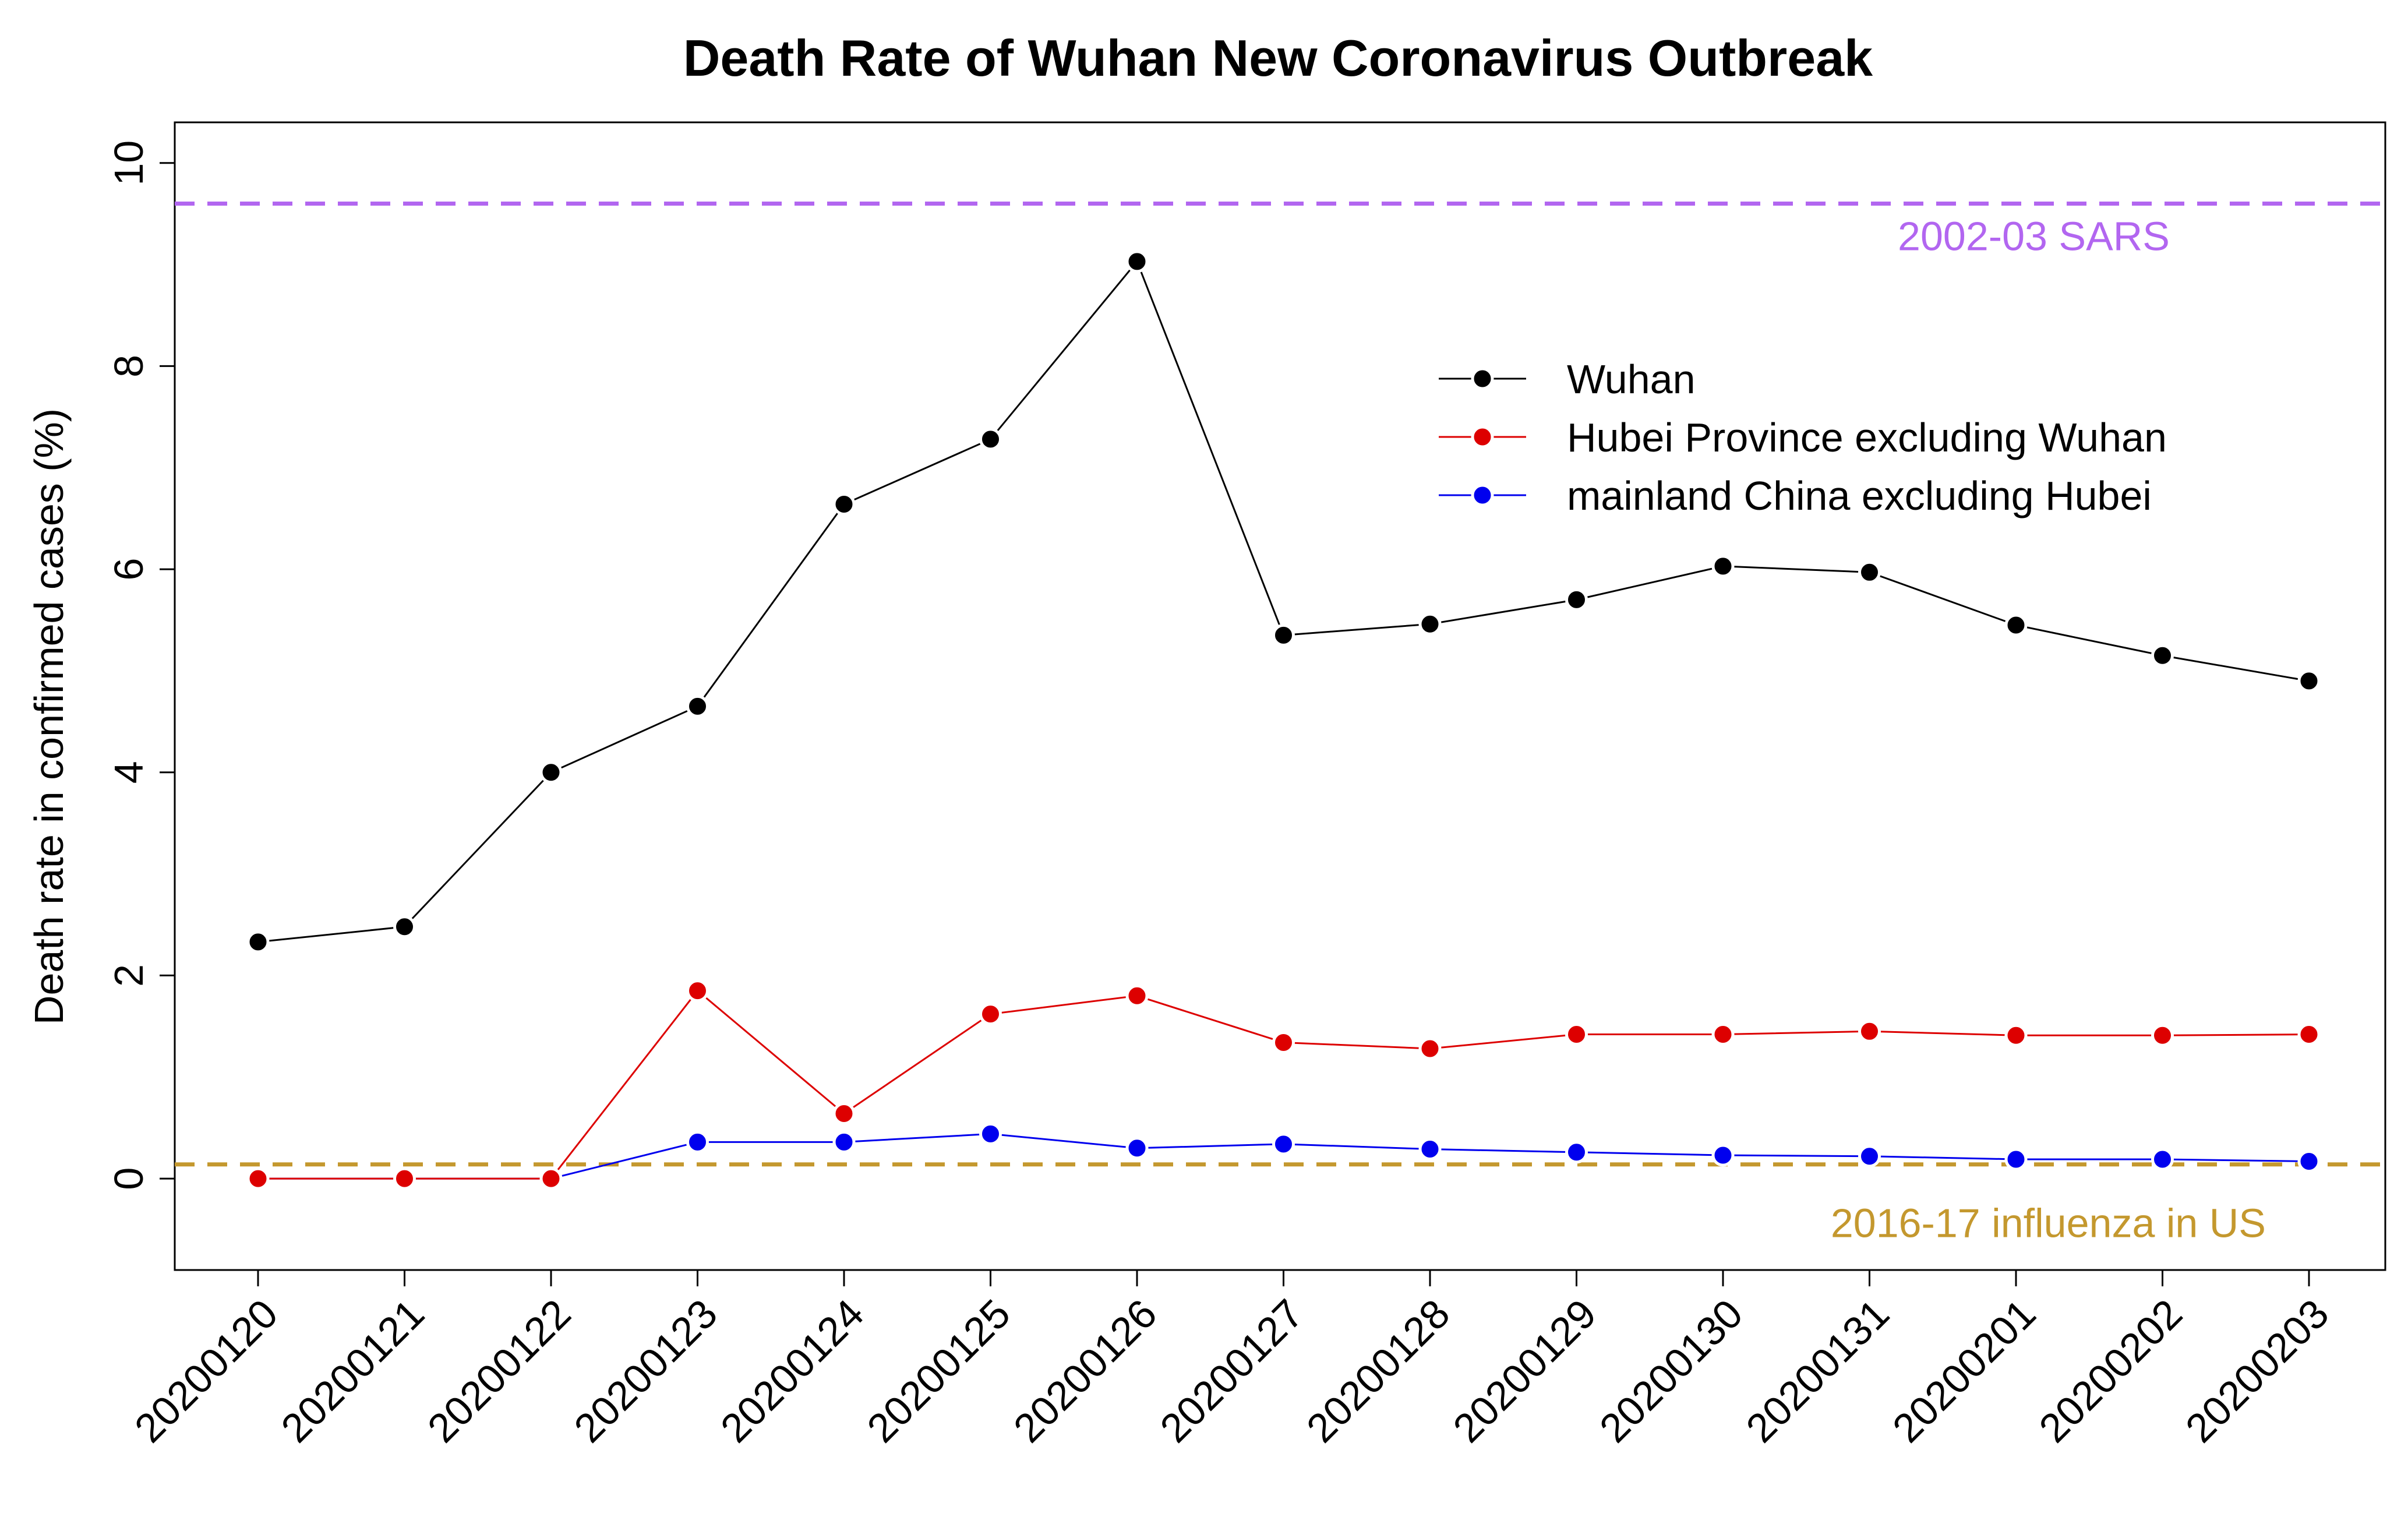  What do you see at coordinates (1818, 1370) in the screenshot?
I see `x-tick-label: 20200131` at bounding box center [1818, 1370].